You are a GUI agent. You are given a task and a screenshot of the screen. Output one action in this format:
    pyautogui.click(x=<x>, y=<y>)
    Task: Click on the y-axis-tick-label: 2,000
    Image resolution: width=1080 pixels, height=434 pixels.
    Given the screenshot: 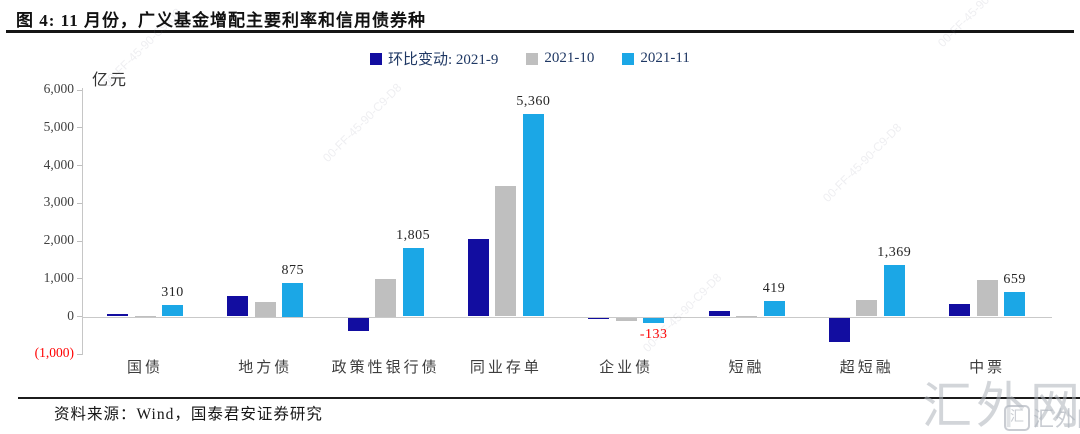 What is the action you would take?
    pyautogui.click(x=58, y=239)
    